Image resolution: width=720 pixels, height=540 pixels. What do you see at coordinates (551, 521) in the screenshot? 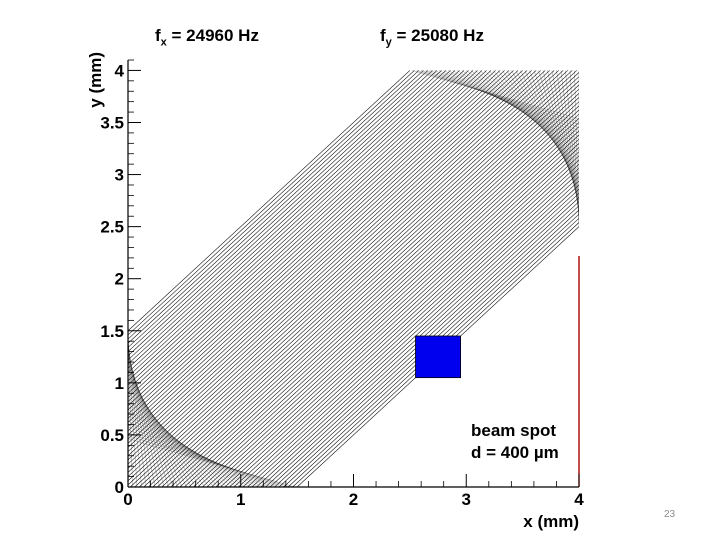
I see `x-axis-label: x (mm)` at bounding box center [551, 521].